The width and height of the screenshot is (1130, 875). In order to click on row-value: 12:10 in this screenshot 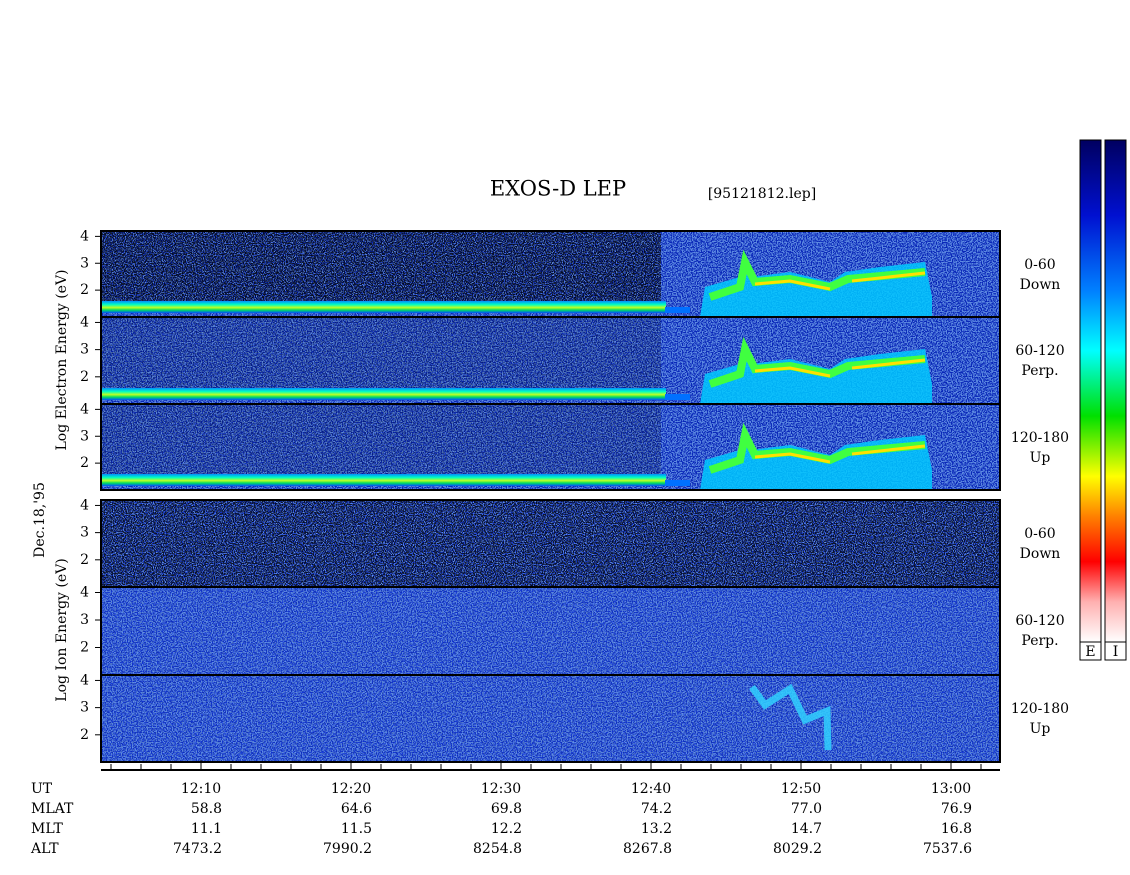, I will do `click(201, 789)`.